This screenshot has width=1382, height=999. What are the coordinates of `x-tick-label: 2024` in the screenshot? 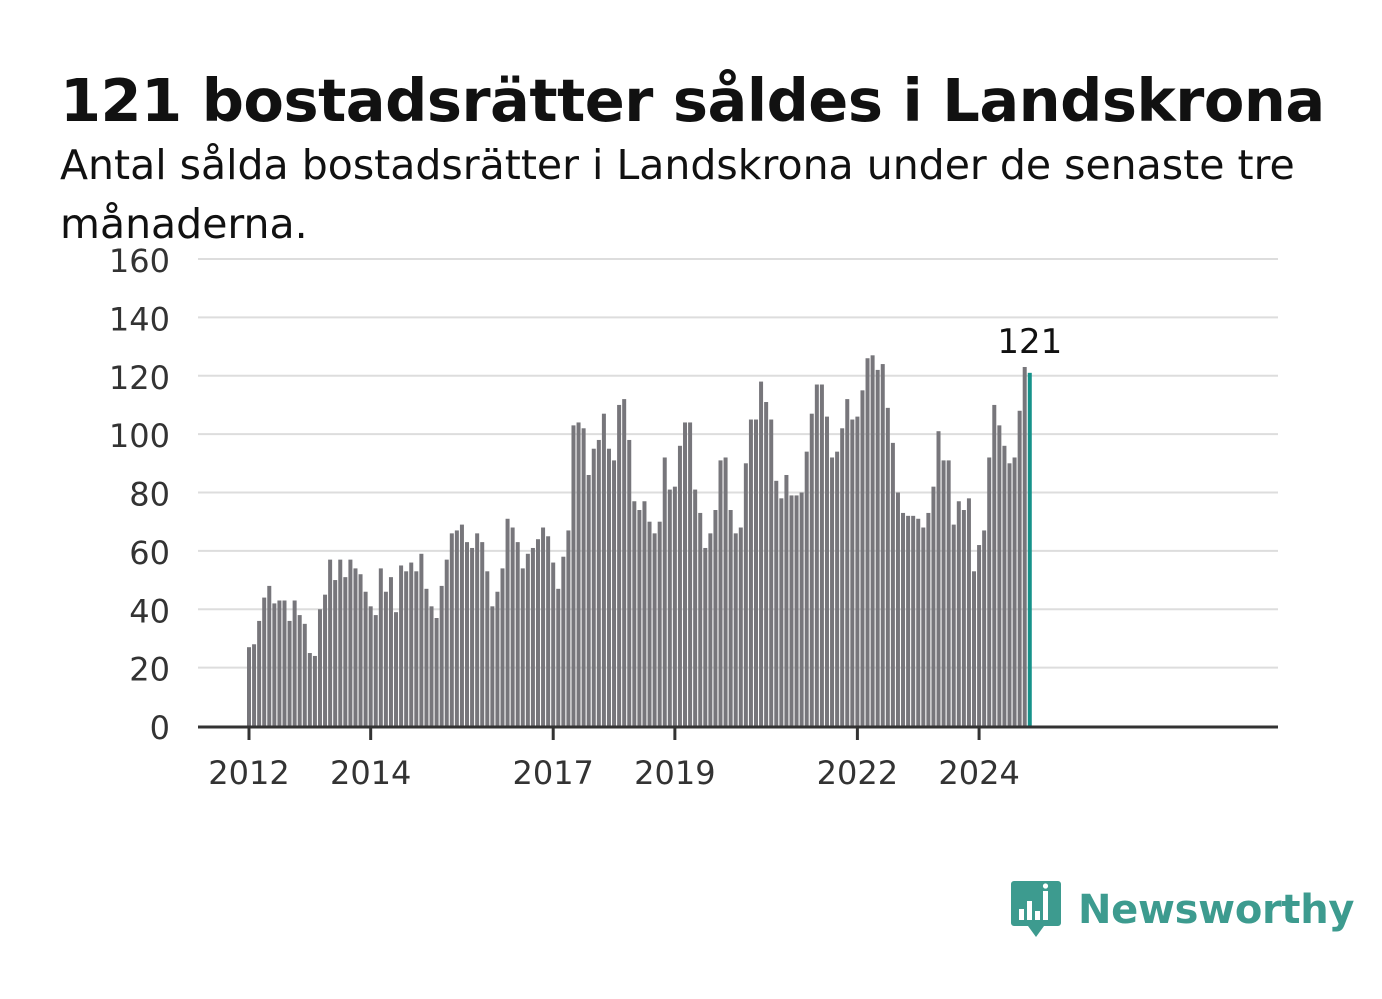 It's located at (978, 773).